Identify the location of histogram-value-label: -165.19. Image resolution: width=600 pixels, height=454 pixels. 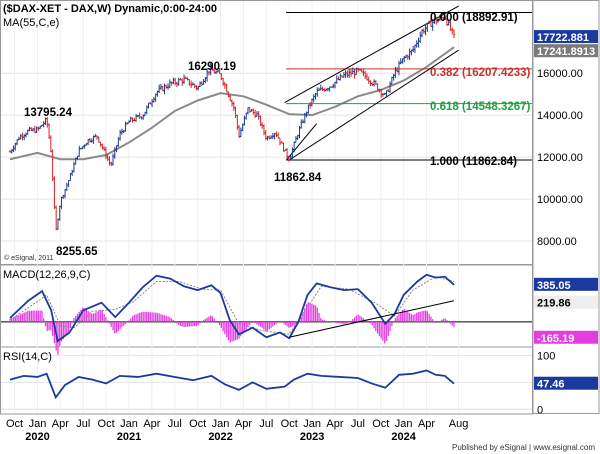
(555, 339).